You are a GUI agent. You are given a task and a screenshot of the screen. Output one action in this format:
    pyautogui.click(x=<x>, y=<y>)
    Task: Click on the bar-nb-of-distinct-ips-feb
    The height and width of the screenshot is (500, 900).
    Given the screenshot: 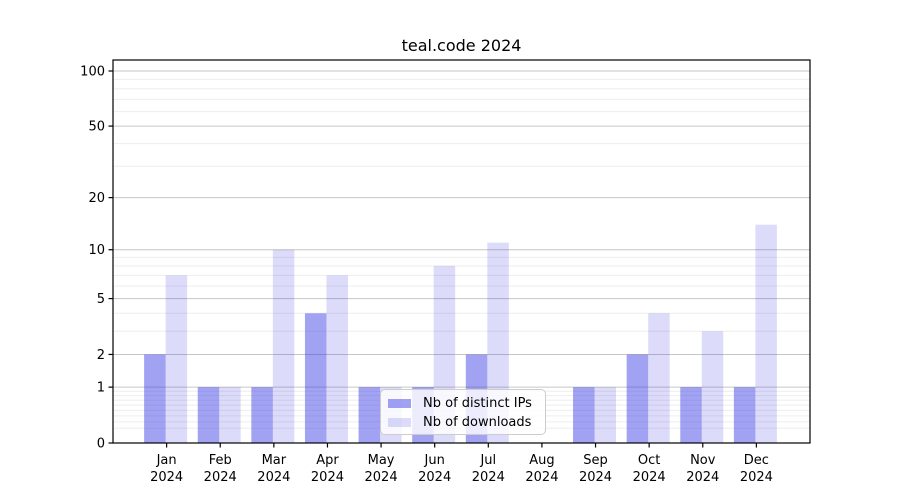 What is the action you would take?
    pyautogui.click(x=208, y=415)
    